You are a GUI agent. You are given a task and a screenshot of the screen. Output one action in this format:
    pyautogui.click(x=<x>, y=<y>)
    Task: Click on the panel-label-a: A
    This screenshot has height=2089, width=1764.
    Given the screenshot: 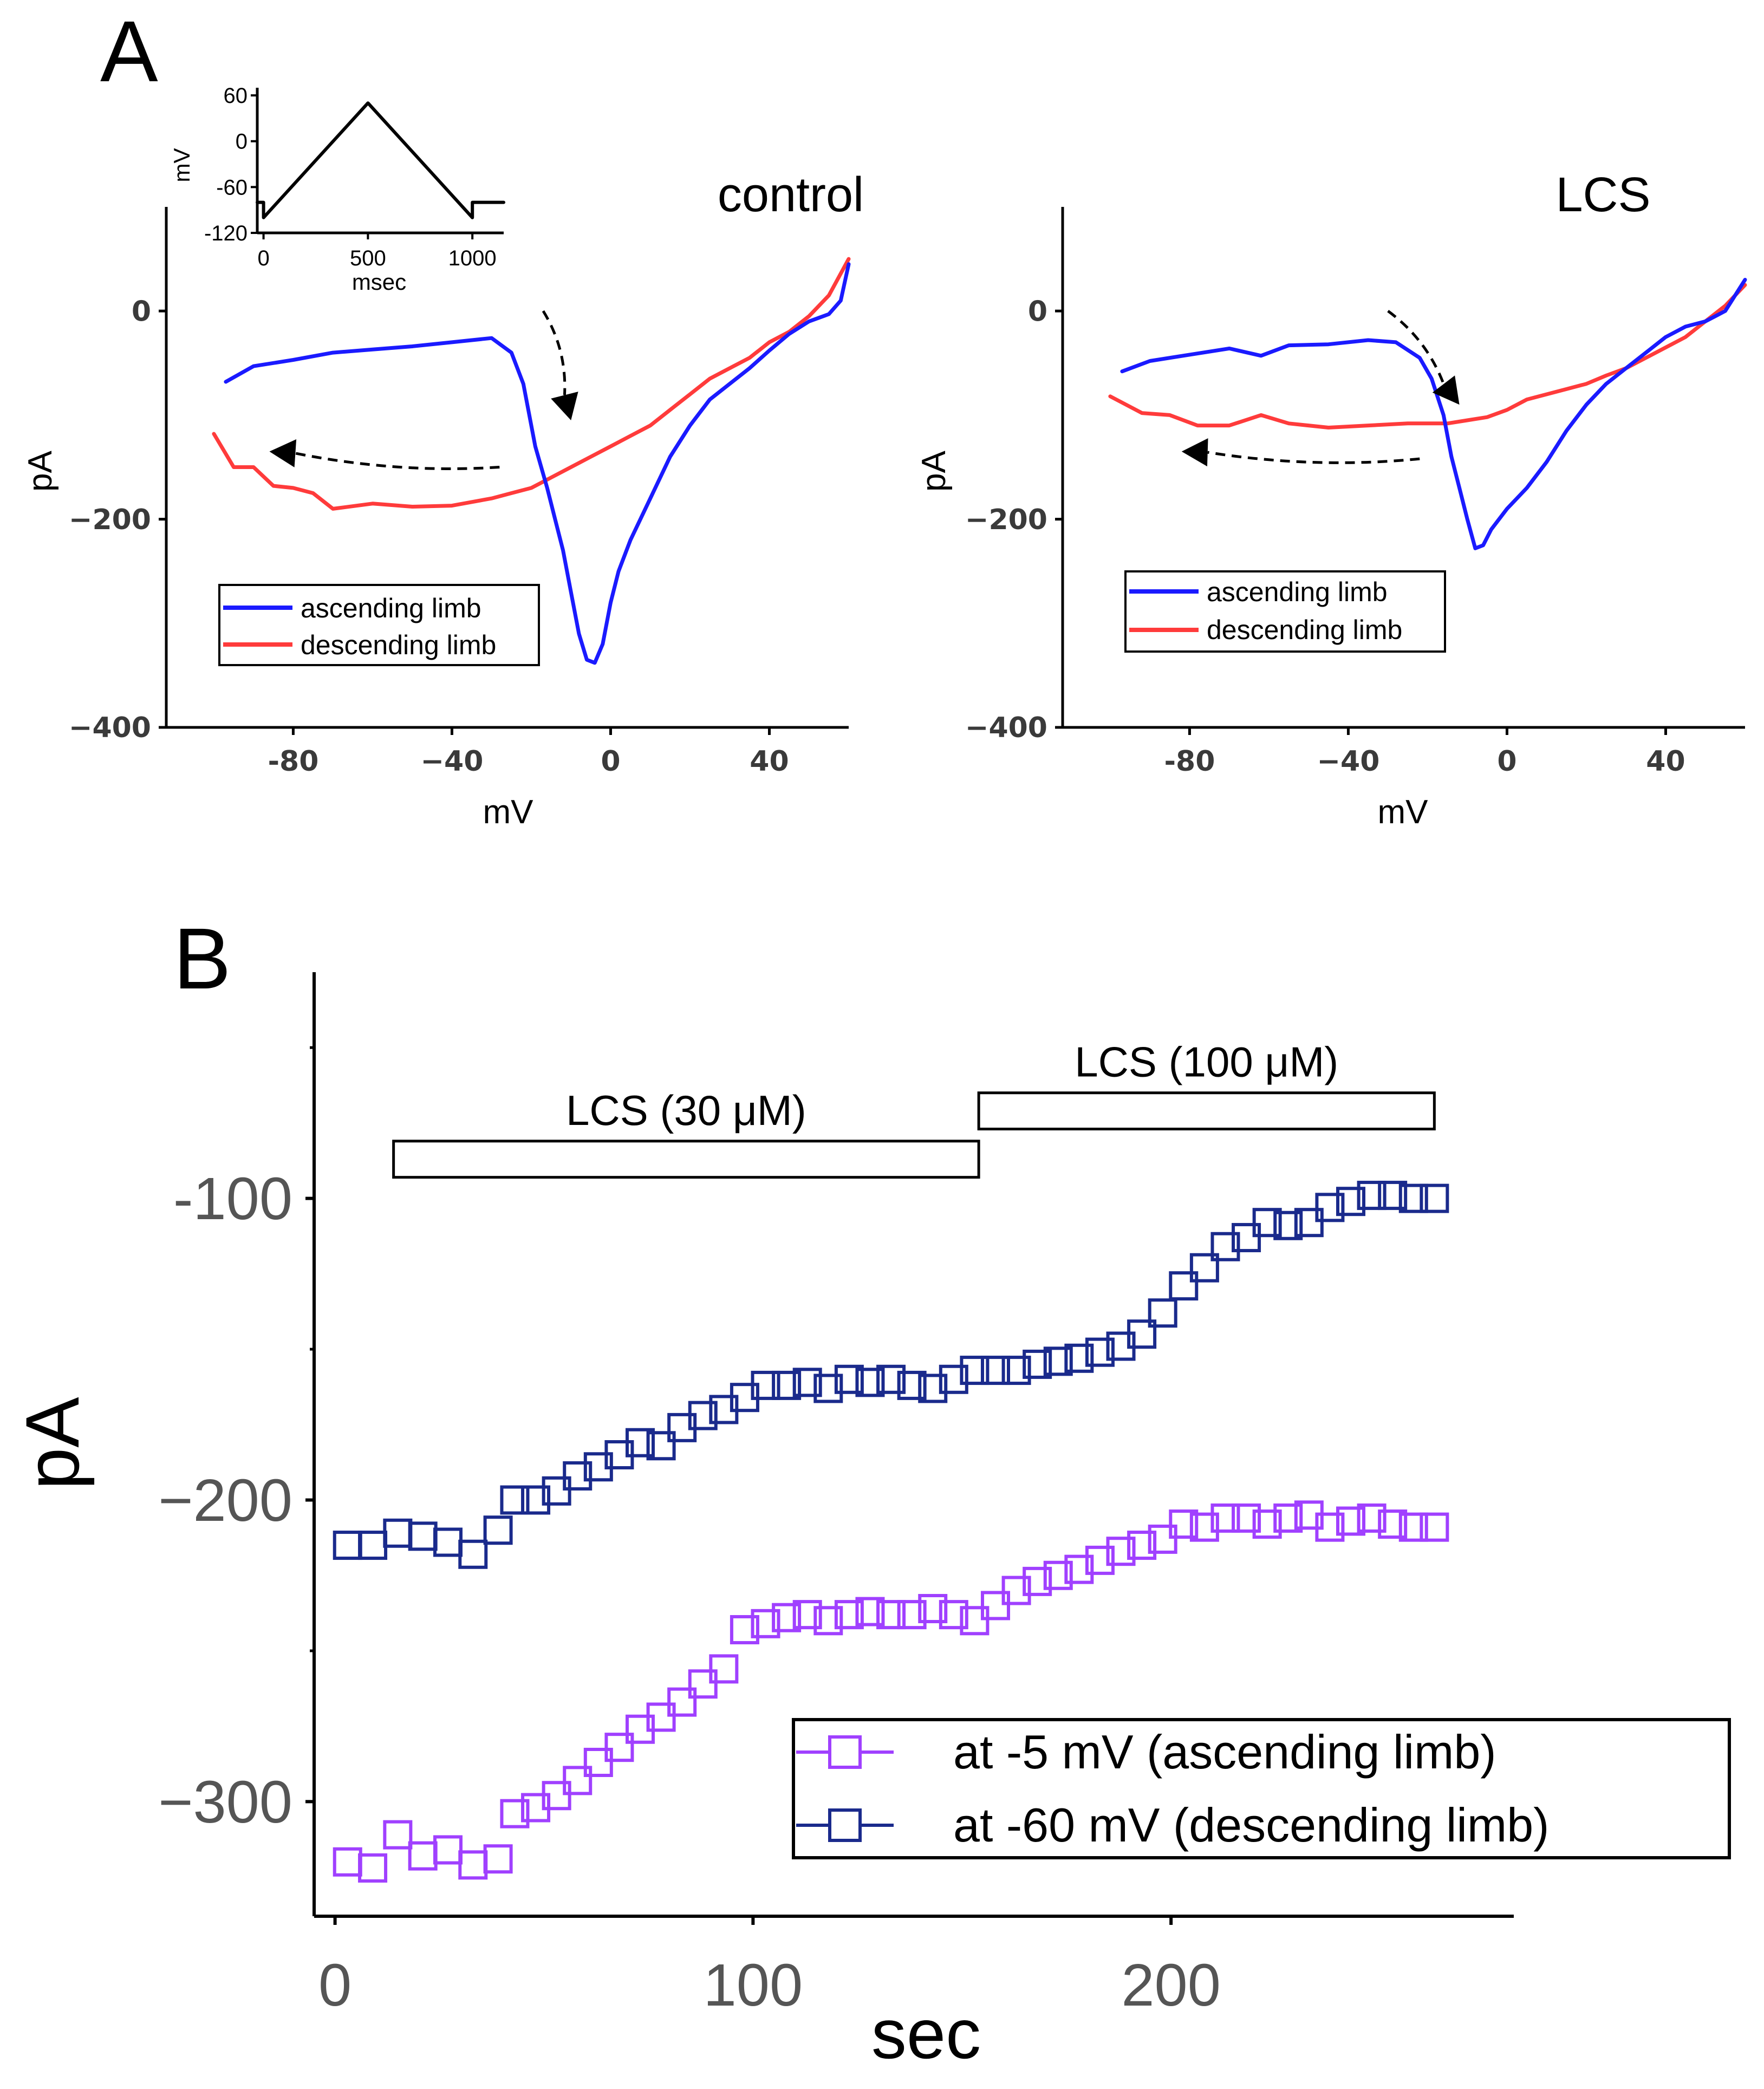 What is the action you would take?
    pyautogui.click(x=129, y=51)
    